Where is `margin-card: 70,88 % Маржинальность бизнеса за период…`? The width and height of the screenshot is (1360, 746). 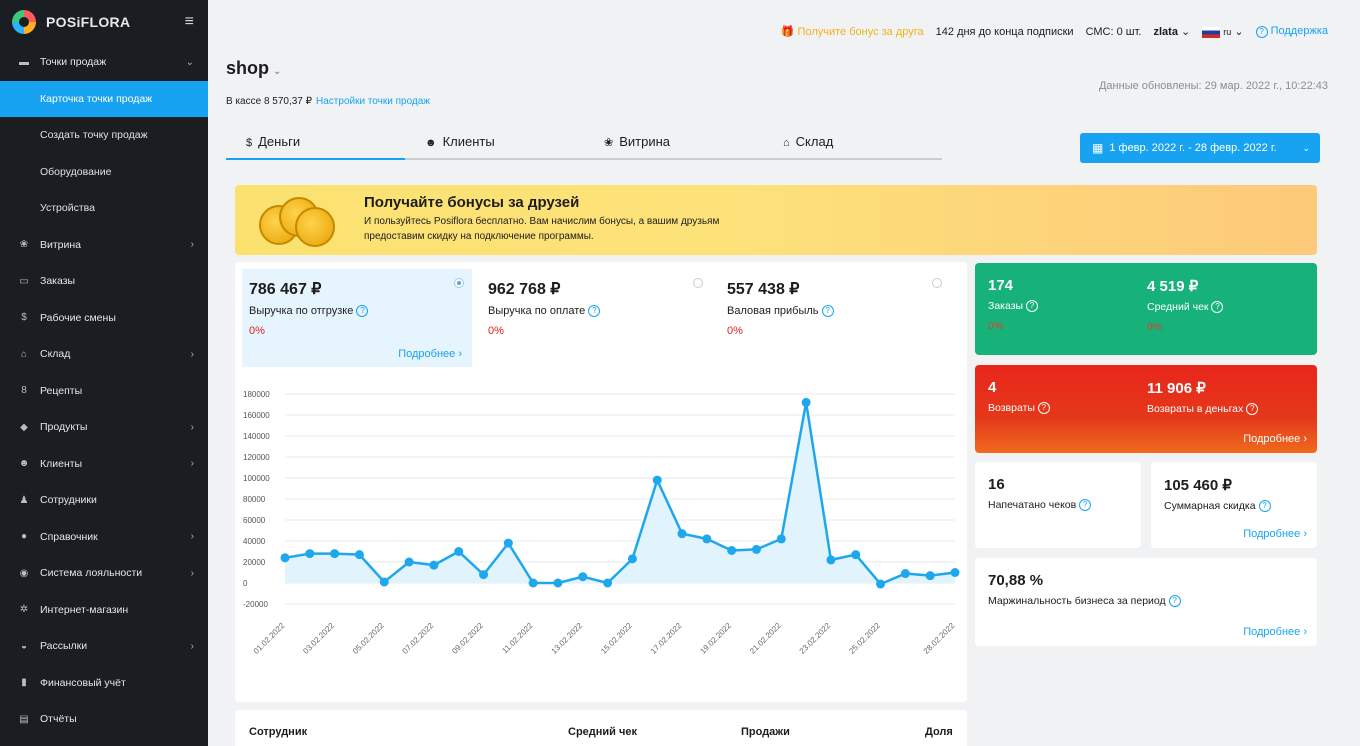 margin-card: 70,88 % Маржинальность бизнеса за период… is located at coordinates (1146, 602).